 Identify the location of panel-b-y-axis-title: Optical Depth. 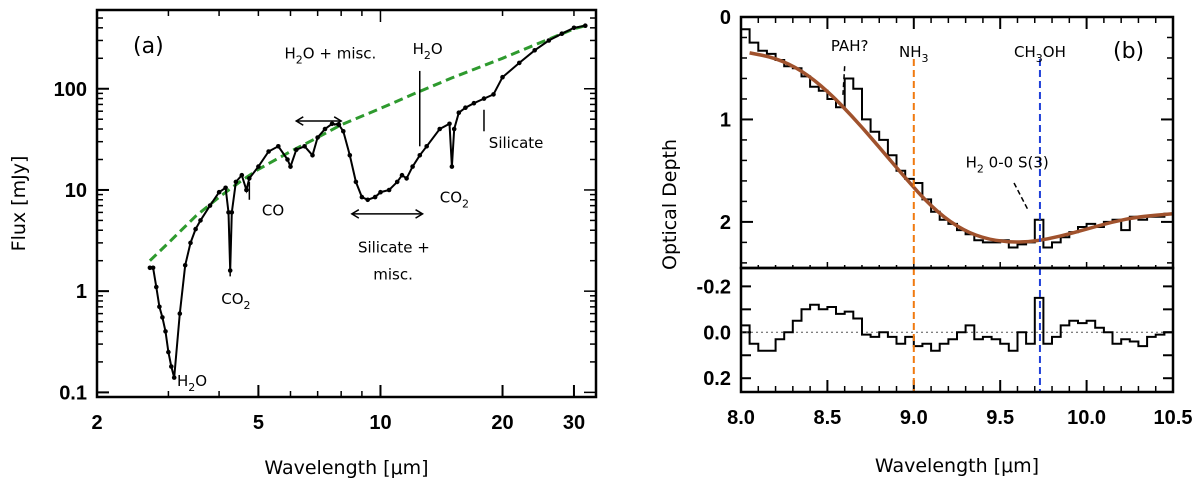
(670, 204).